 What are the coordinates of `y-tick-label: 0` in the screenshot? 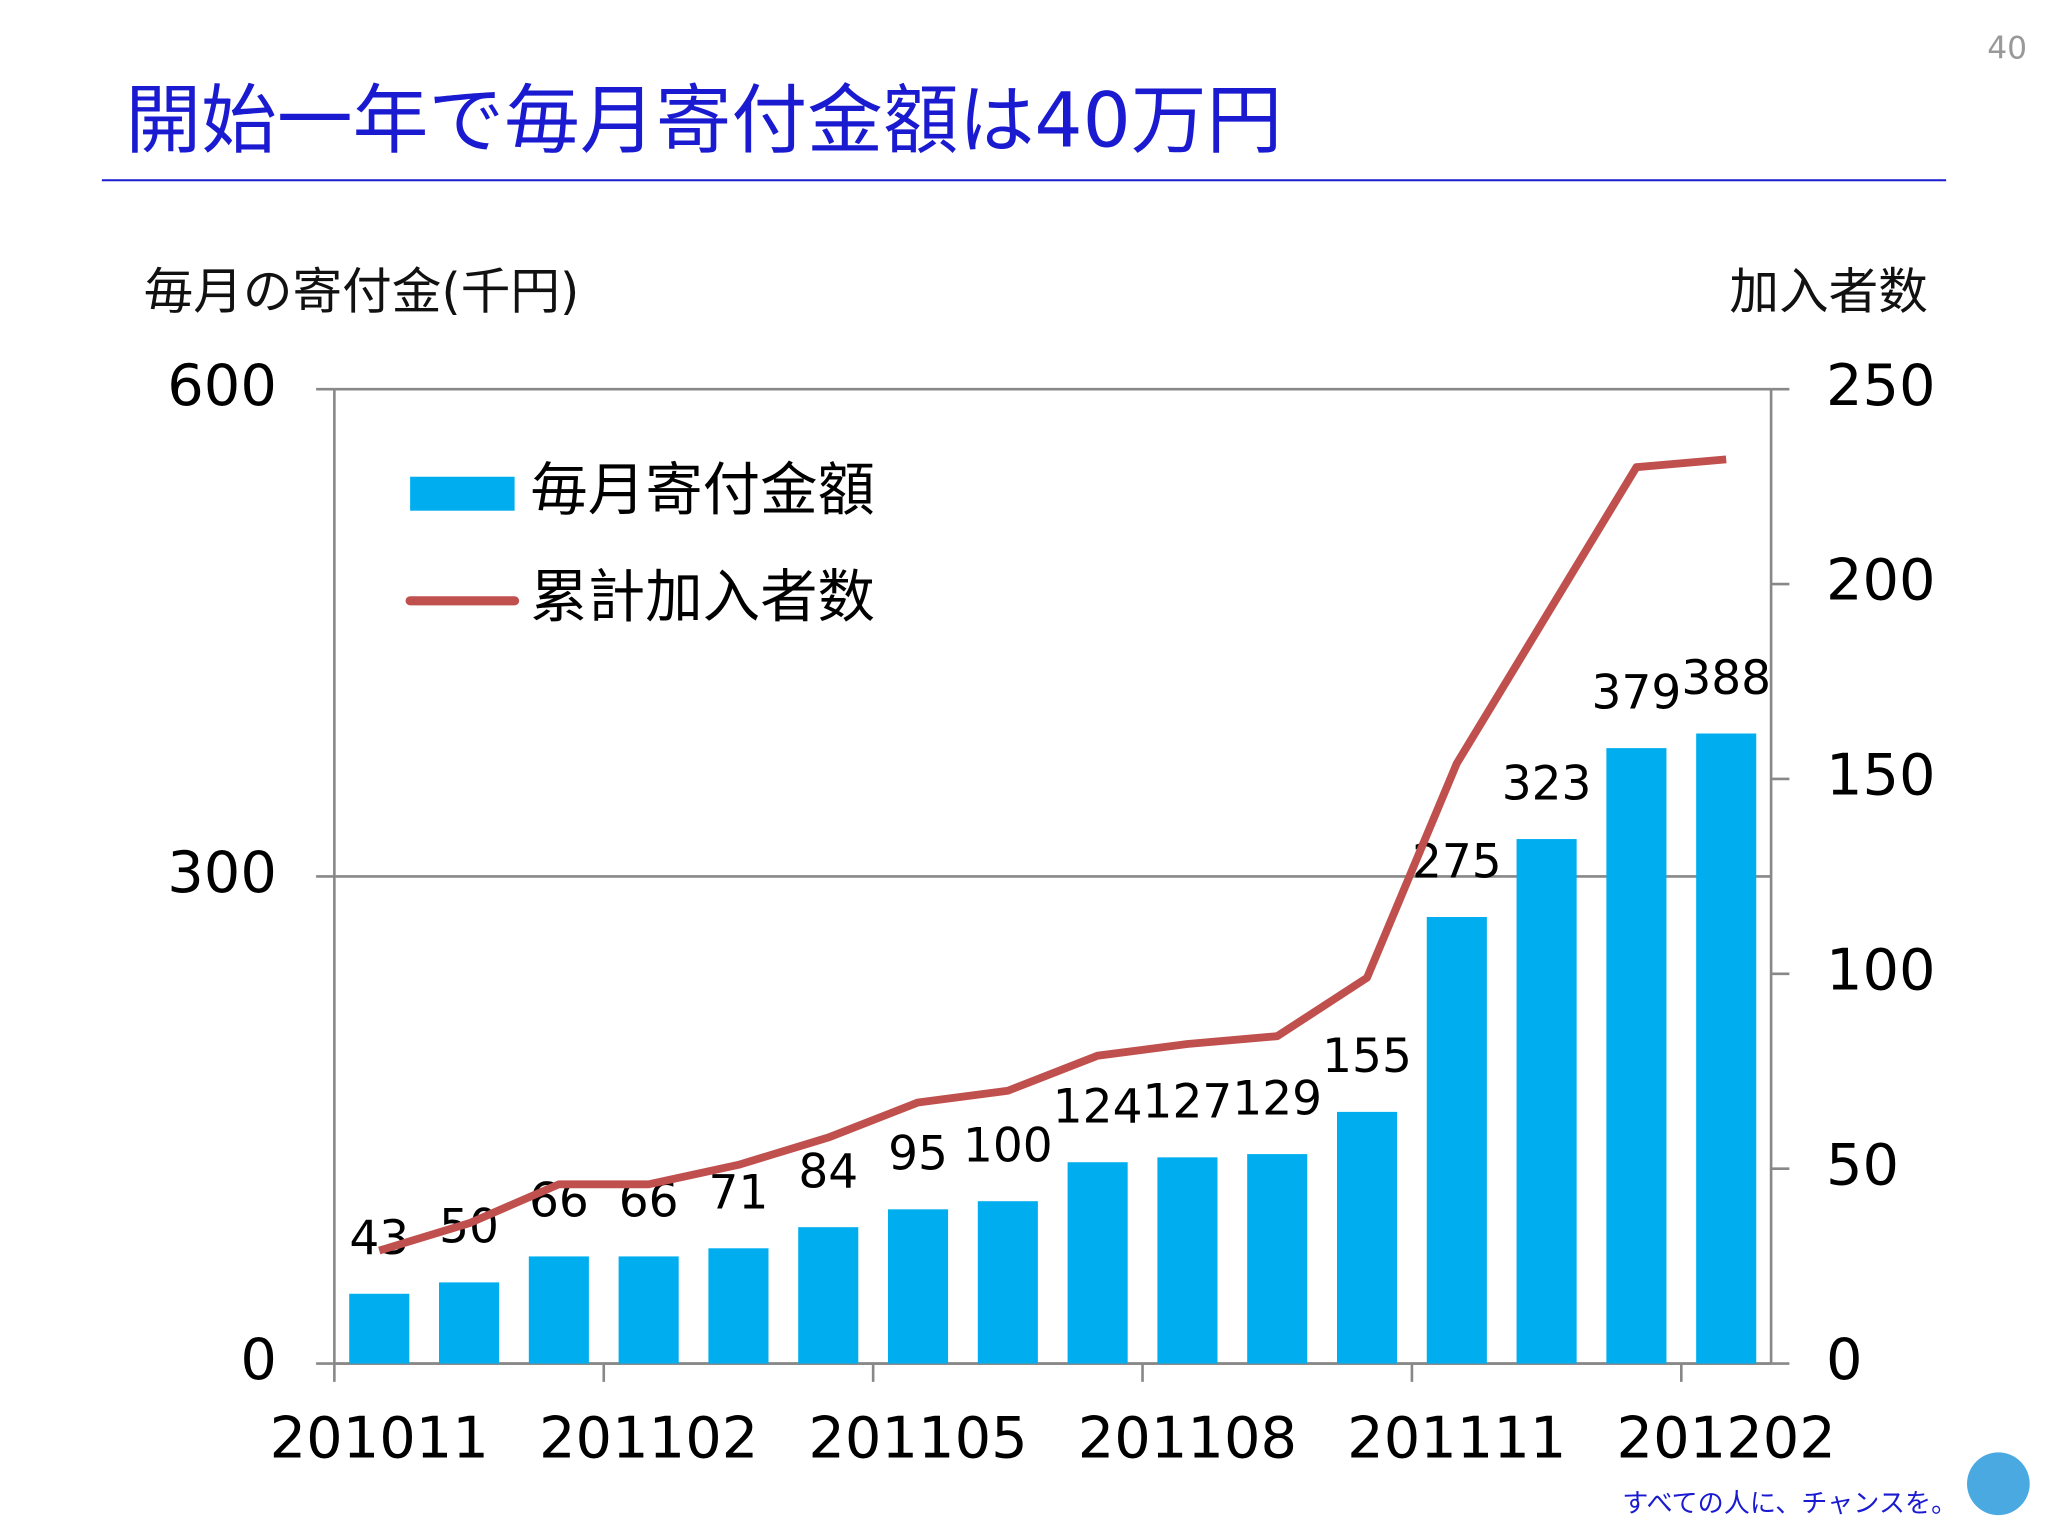 It's located at (258, 1359).